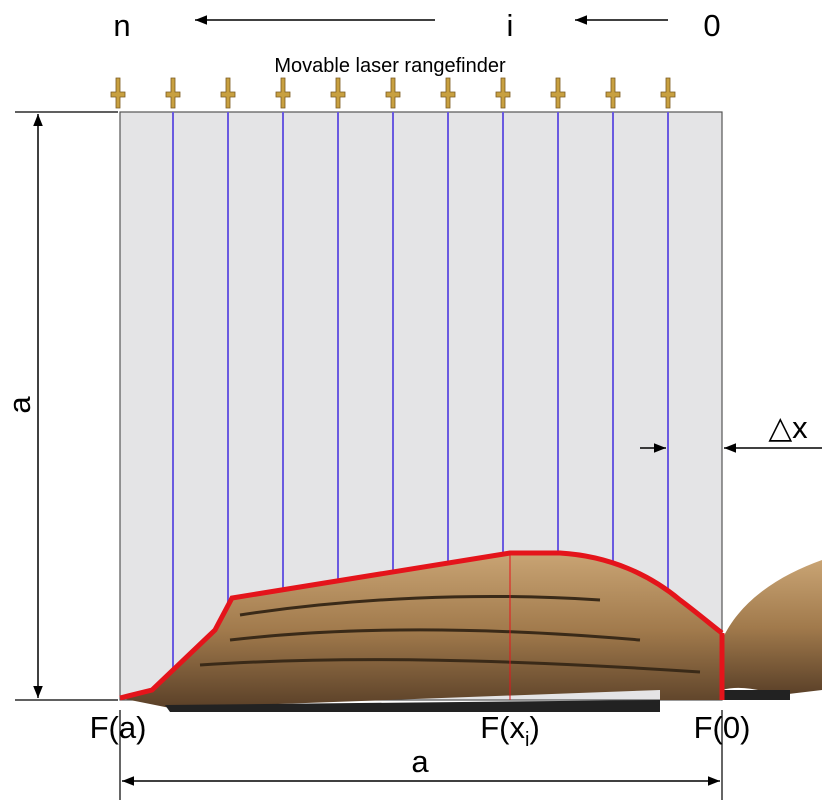 The height and width of the screenshot is (806, 822). What do you see at coordinates (711, 25) in the screenshot?
I see `index-0: 0` at bounding box center [711, 25].